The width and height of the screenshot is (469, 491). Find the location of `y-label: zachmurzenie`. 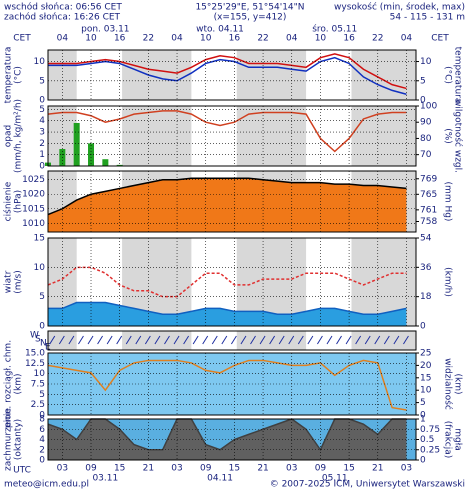

y-label: zachmurzenie is located at coordinates (9, 440).